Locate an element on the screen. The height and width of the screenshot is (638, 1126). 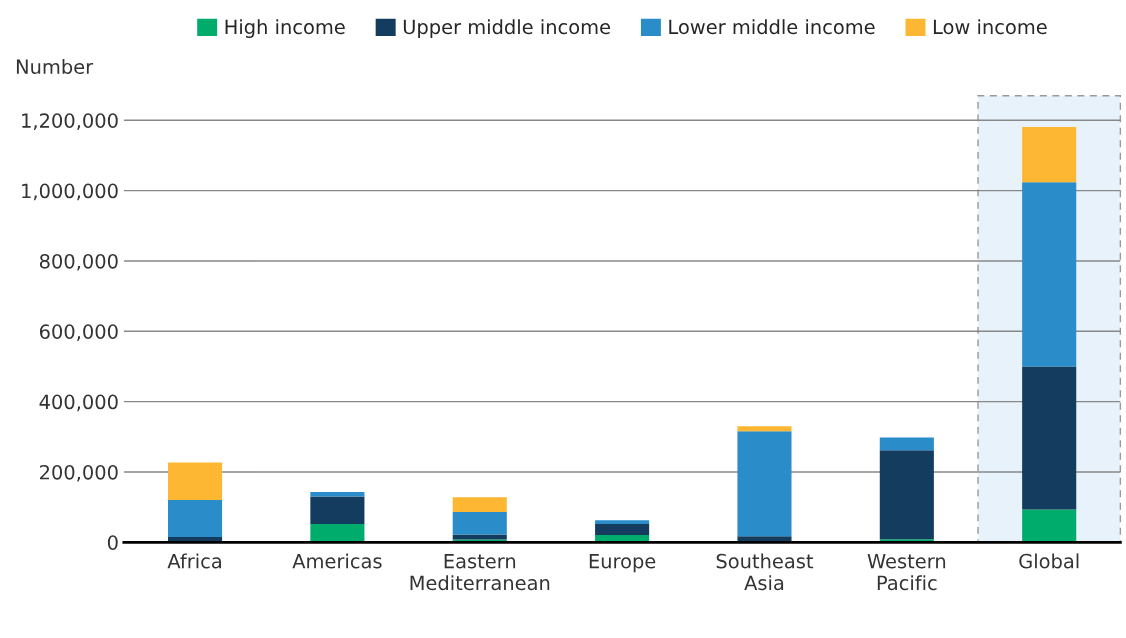
x-tick-label: Europe is located at coordinates (622, 563).